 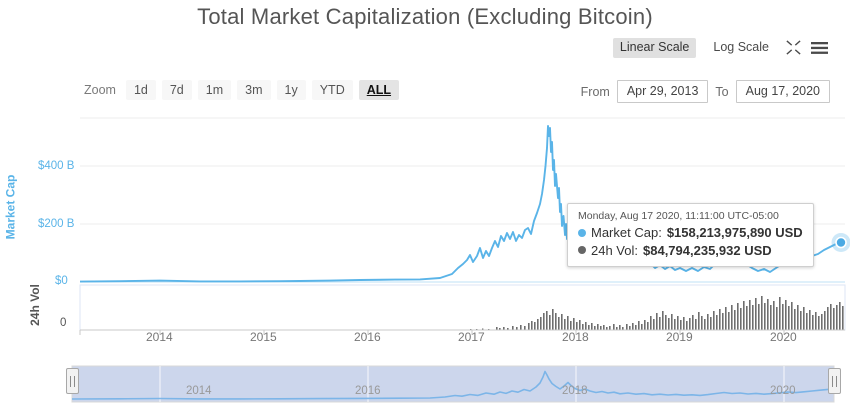 What do you see at coordinates (741, 47) in the screenshot?
I see `log-scale-button: Log Scale` at bounding box center [741, 47].